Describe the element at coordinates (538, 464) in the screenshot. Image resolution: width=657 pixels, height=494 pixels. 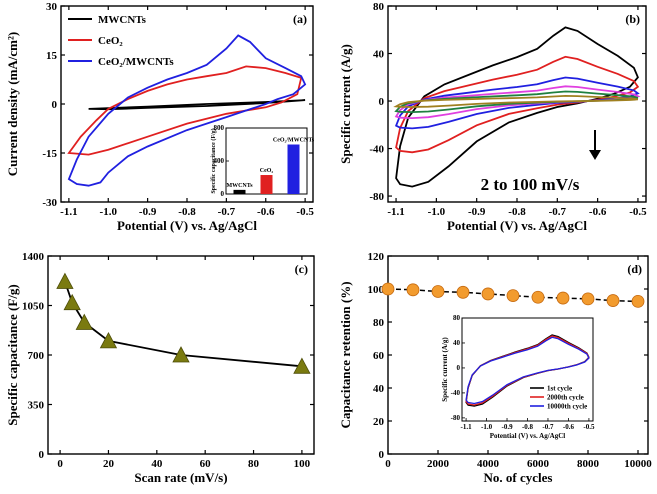
I see `x-tick-label: 6000` at that location.